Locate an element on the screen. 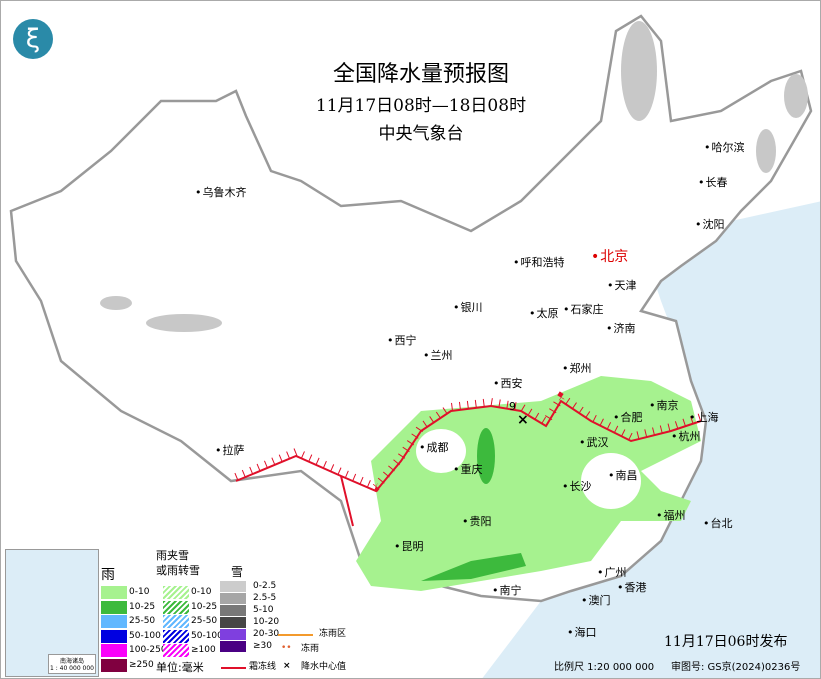 The height and width of the screenshot is (679, 821). city-label: 昆明 is located at coordinates (409, 546).